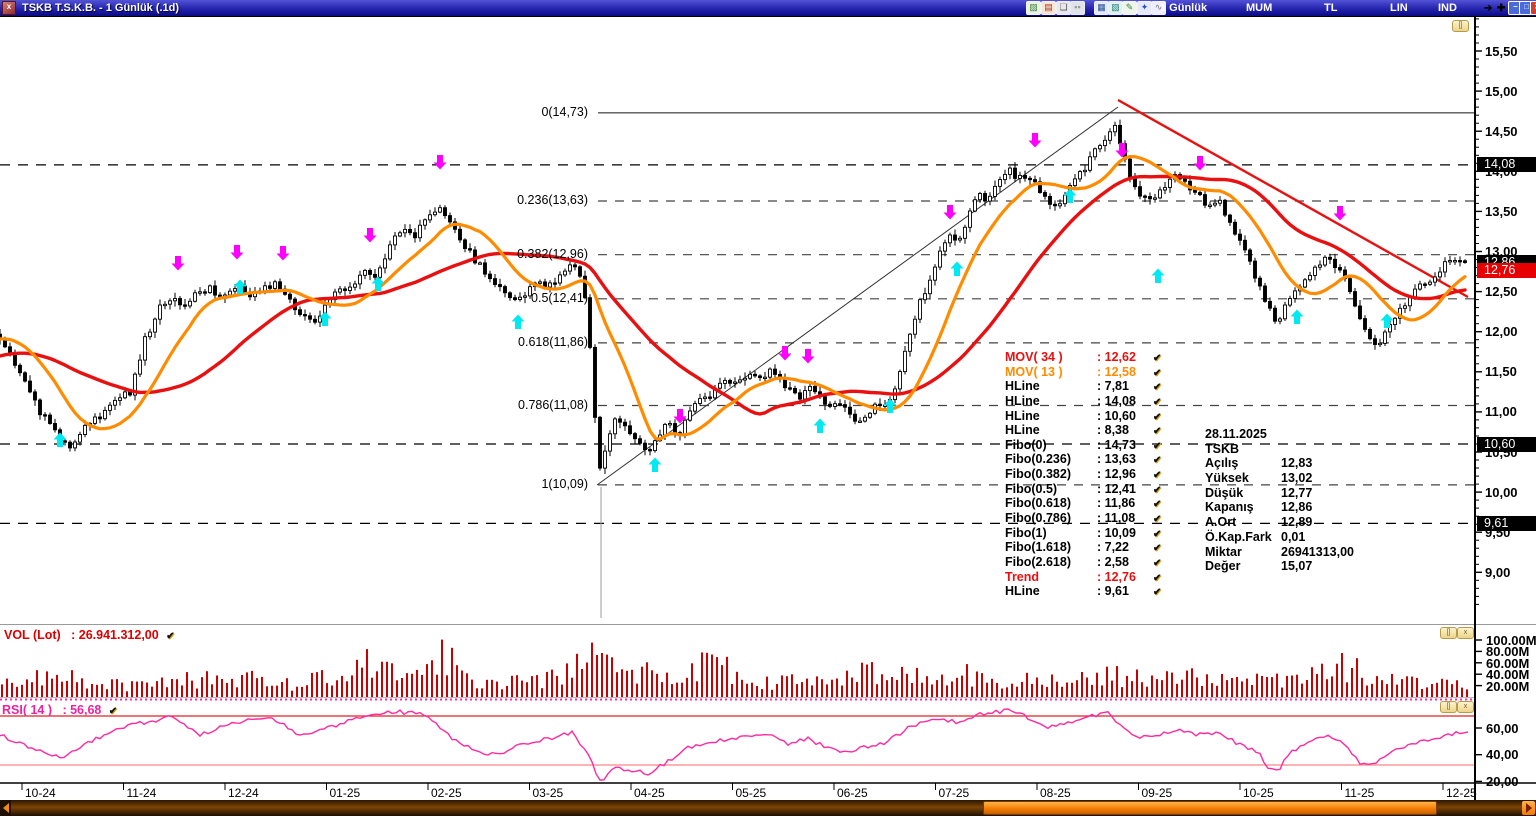 This screenshot has width=1536, height=816. I want to click on scroll-left-arrow, so click(5, 808).